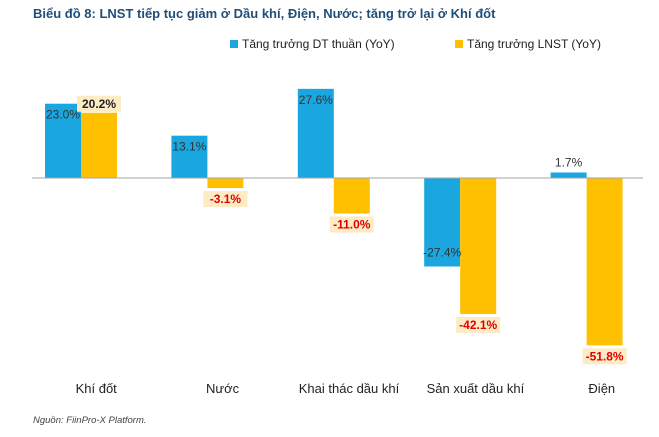 This screenshot has height=437, width=659. What do you see at coordinates (569, 163) in the screenshot?
I see `data-label-revenue: 1.7%` at bounding box center [569, 163].